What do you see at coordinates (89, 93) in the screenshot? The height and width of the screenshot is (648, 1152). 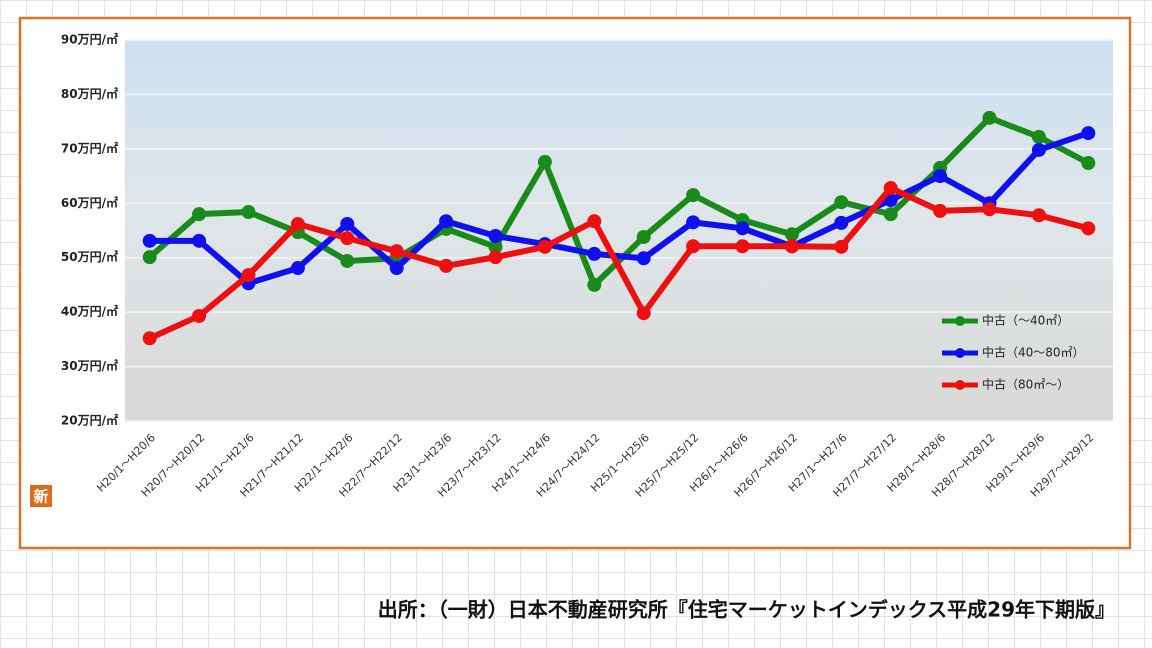 I see `y-tick-label: 80万円/㎡` at bounding box center [89, 93].